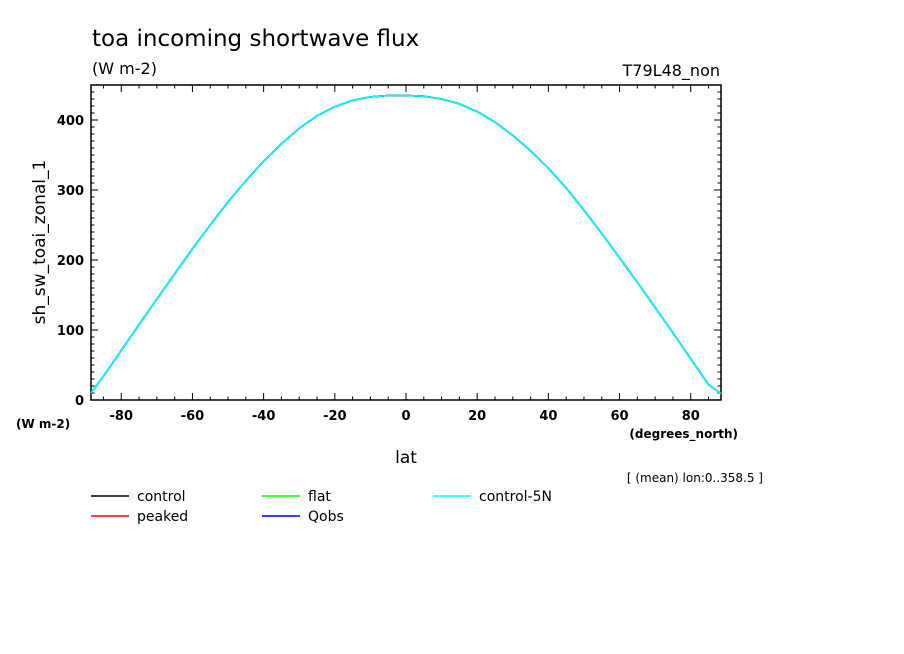 This screenshot has width=904, height=654. What do you see at coordinates (40, 242) in the screenshot?
I see `y-axis-label: sh_sw_toai_zonal_1` at bounding box center [40, 242].